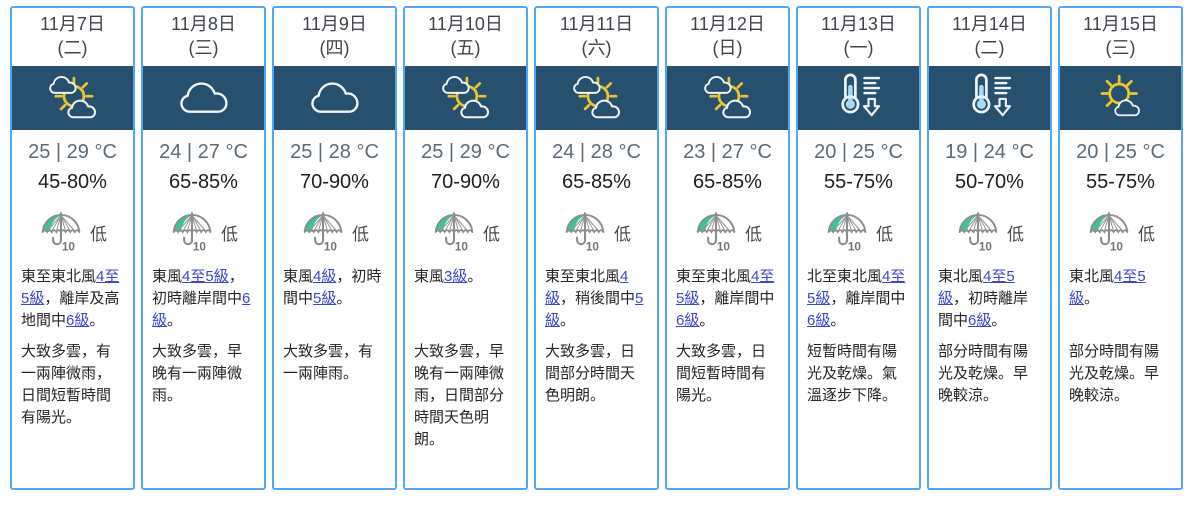 This screenshot has width=1200, height=508. What do you see at coordinates (465, 24) in the screenshot?
I see `date-text: 11月10日` at bounding box center [465, 24].